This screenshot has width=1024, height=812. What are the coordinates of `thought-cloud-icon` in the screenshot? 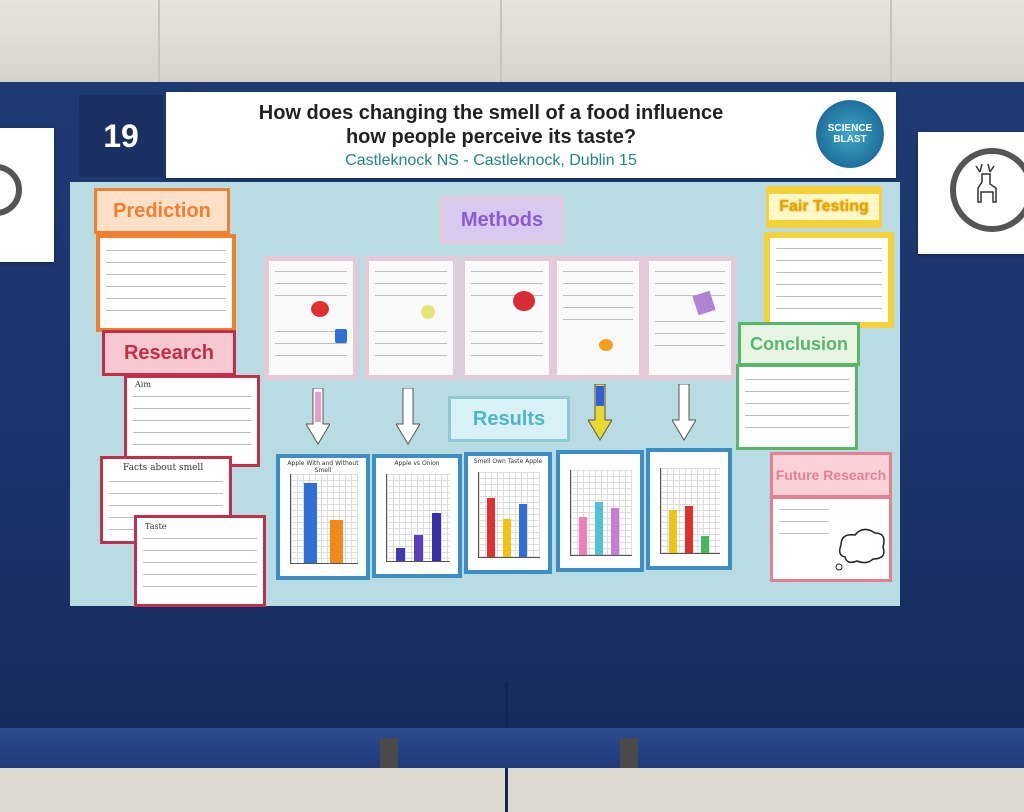 It's located at (860, 549).